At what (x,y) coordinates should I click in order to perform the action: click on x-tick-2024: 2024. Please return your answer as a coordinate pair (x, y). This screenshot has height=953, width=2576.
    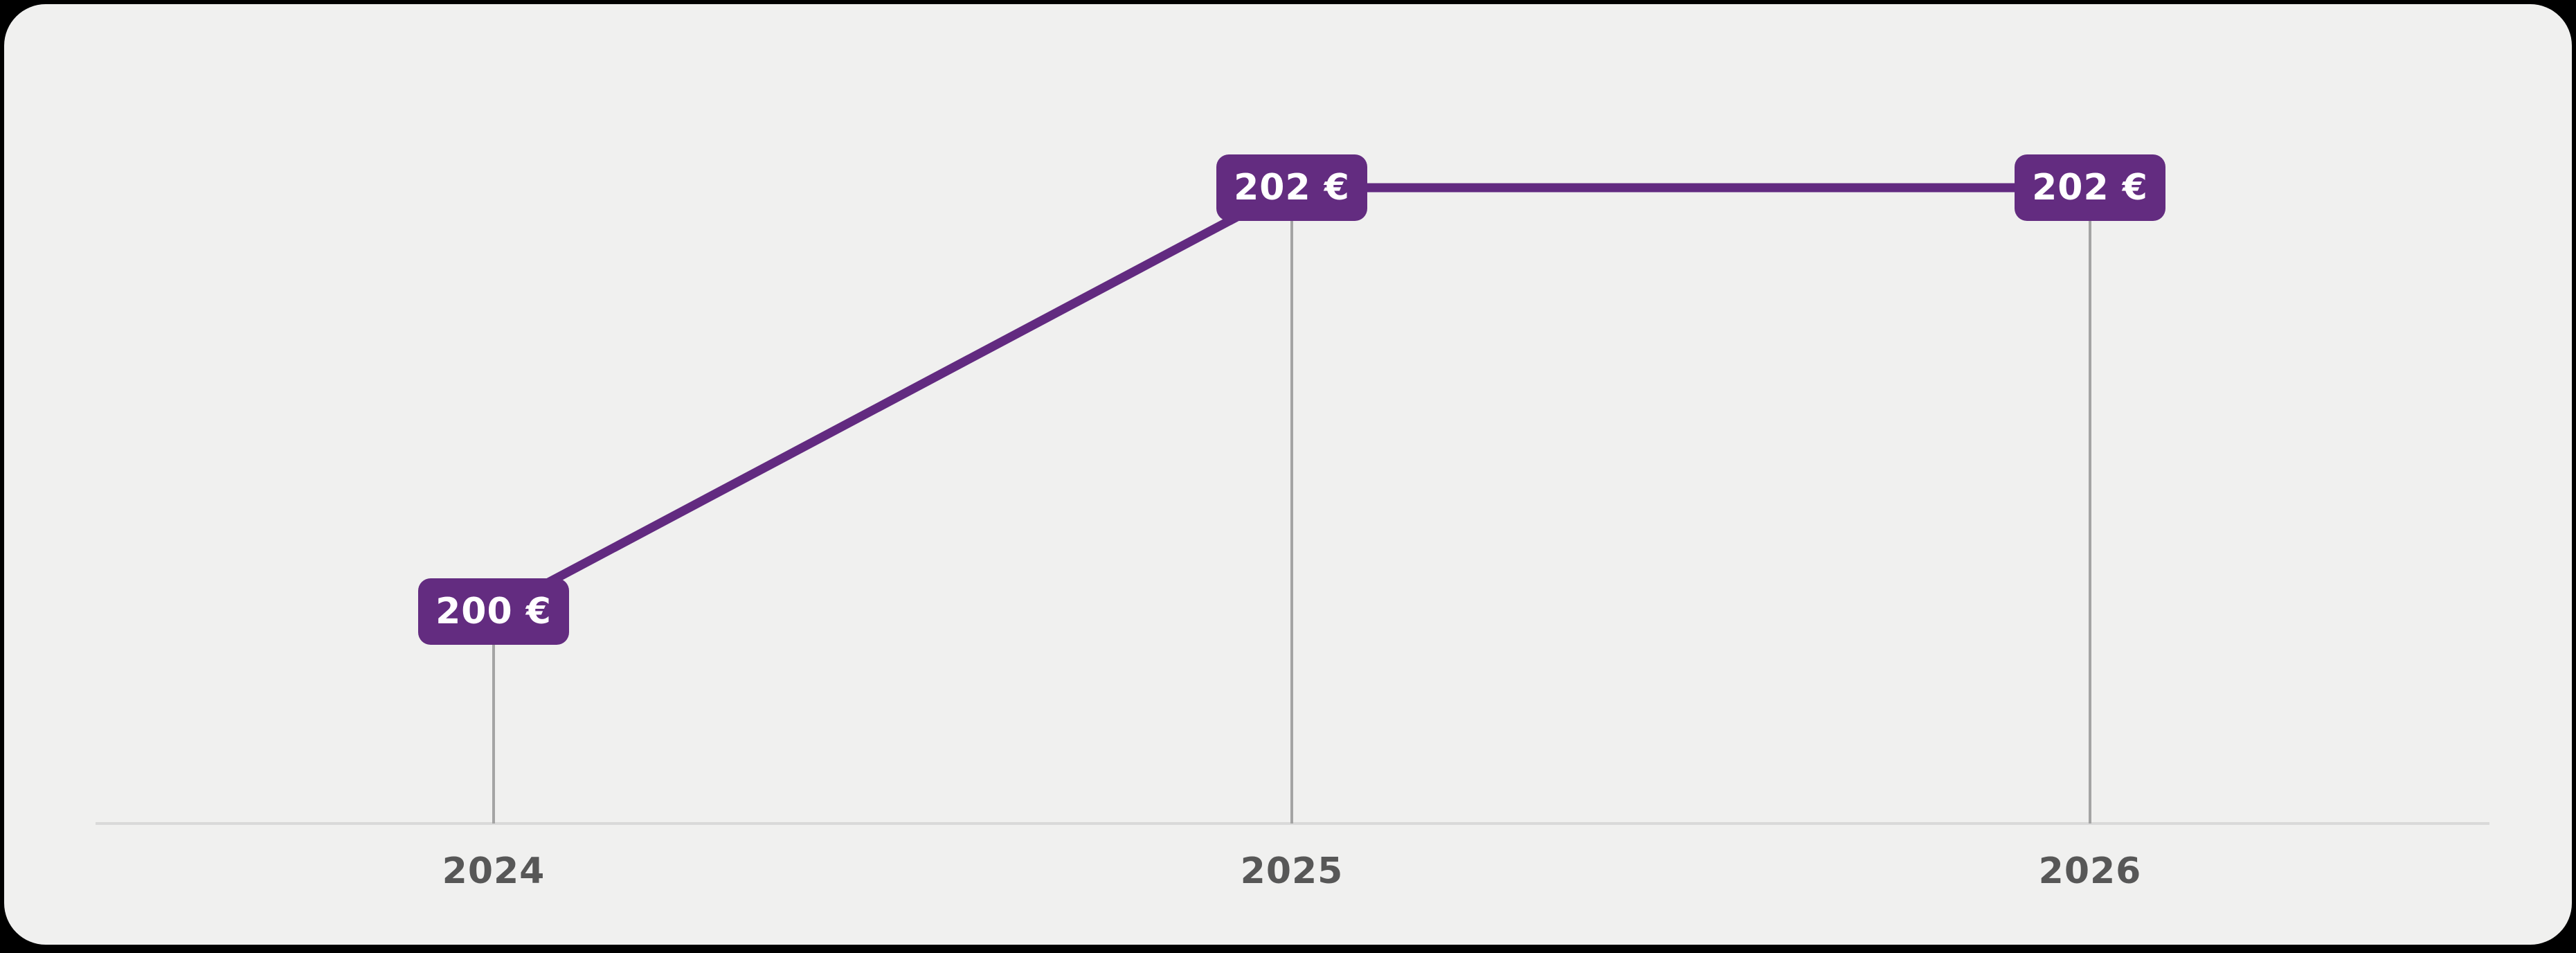
    Looking at the image, I should click on (494, 871).